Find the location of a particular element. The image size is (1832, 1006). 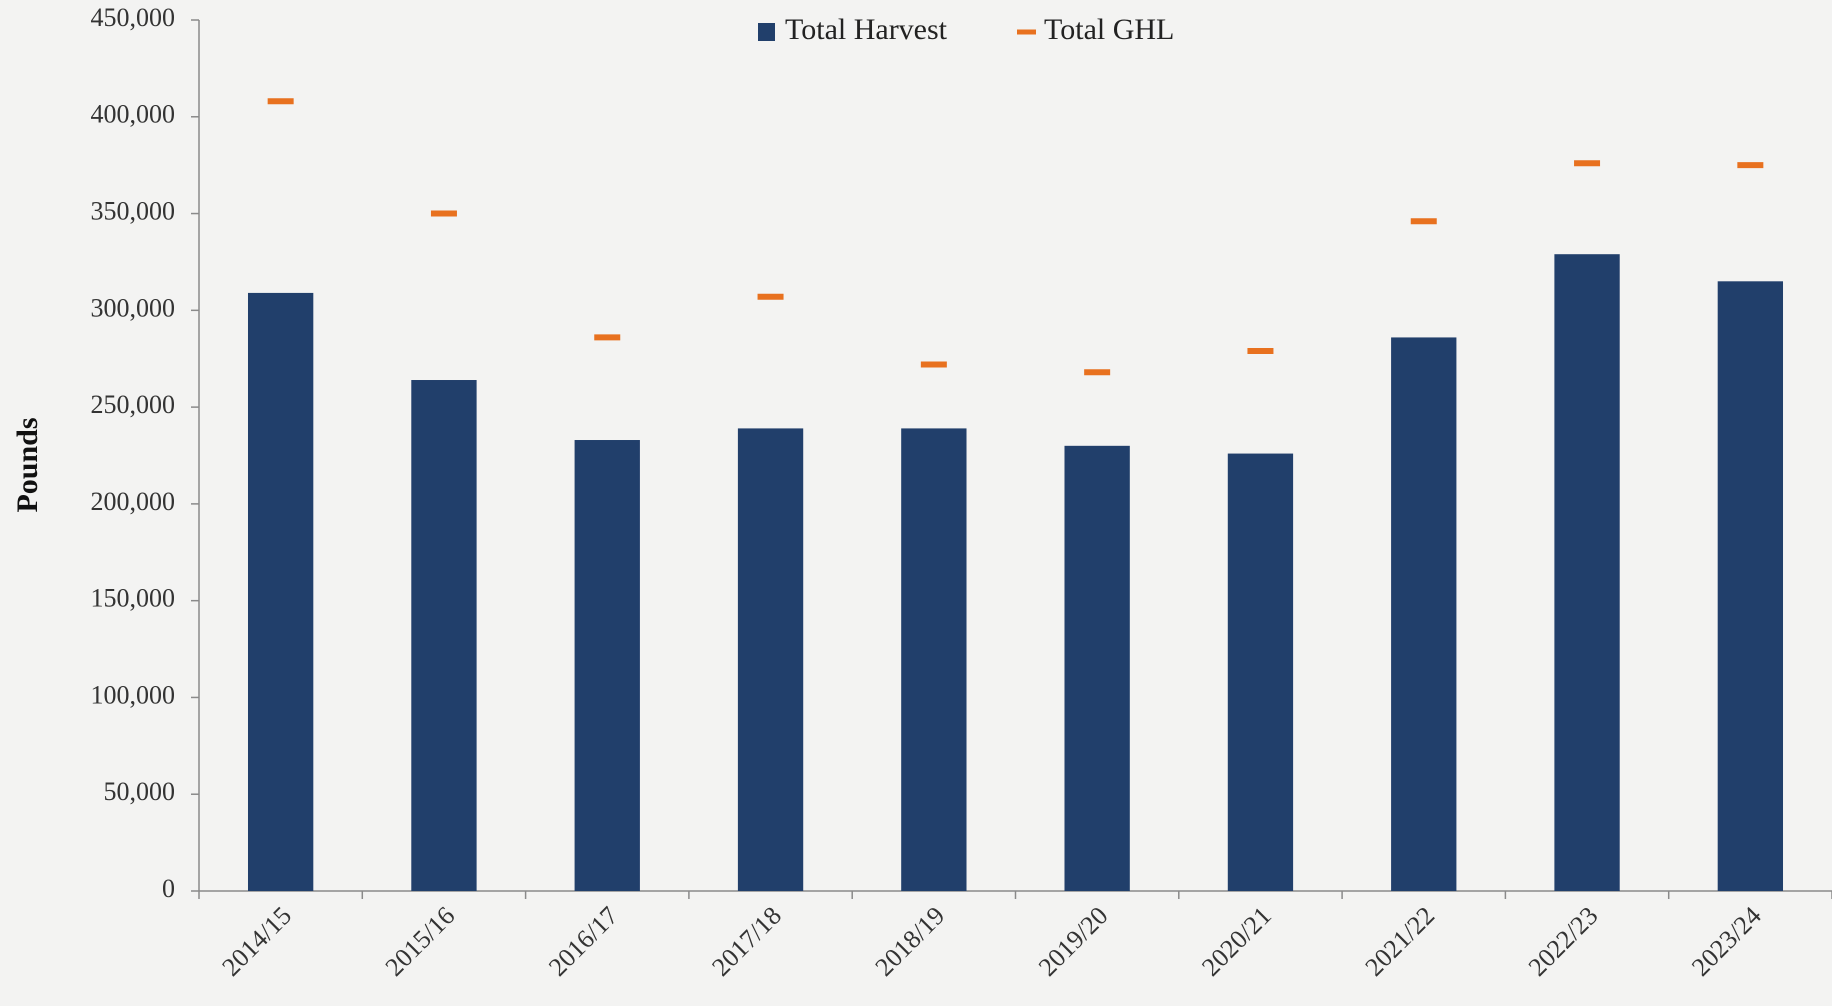

y-tick-label: 200,000 is located at coordinates (133, 501).